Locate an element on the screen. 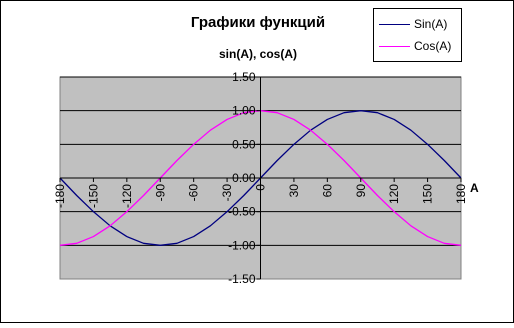 This screenshot has width=514, height=328. x-tick-label: -150 is located at coordinates (93, 196).